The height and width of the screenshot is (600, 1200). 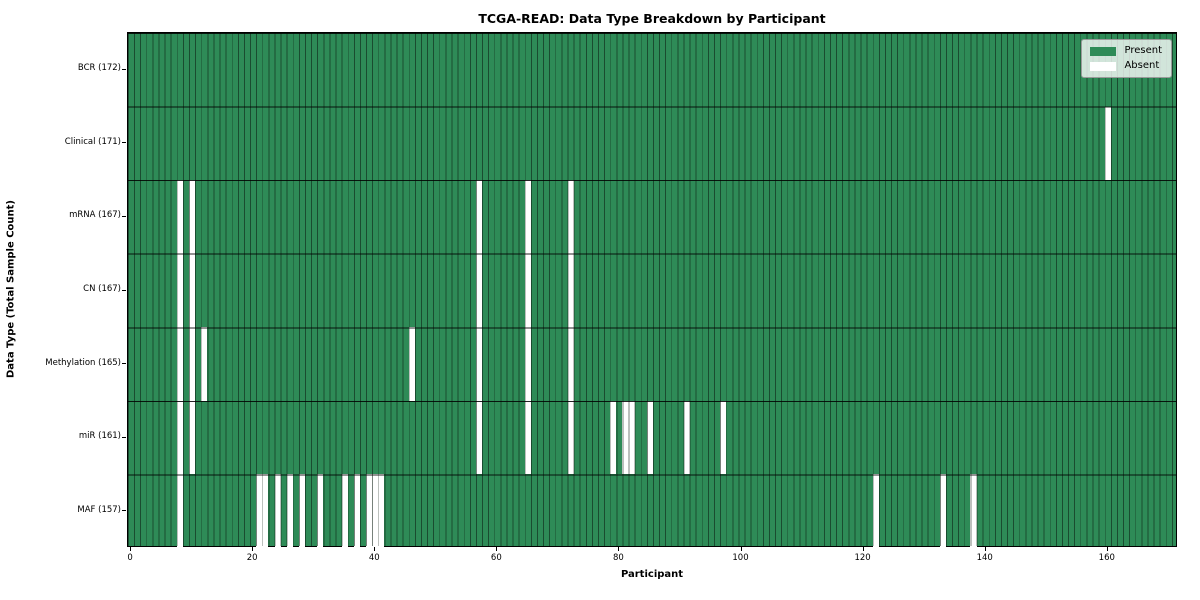 What do you see at coordinates (652, 574) in the screenshot?
I see `x-axis-label: Participant` at bounding box center [652, 574].